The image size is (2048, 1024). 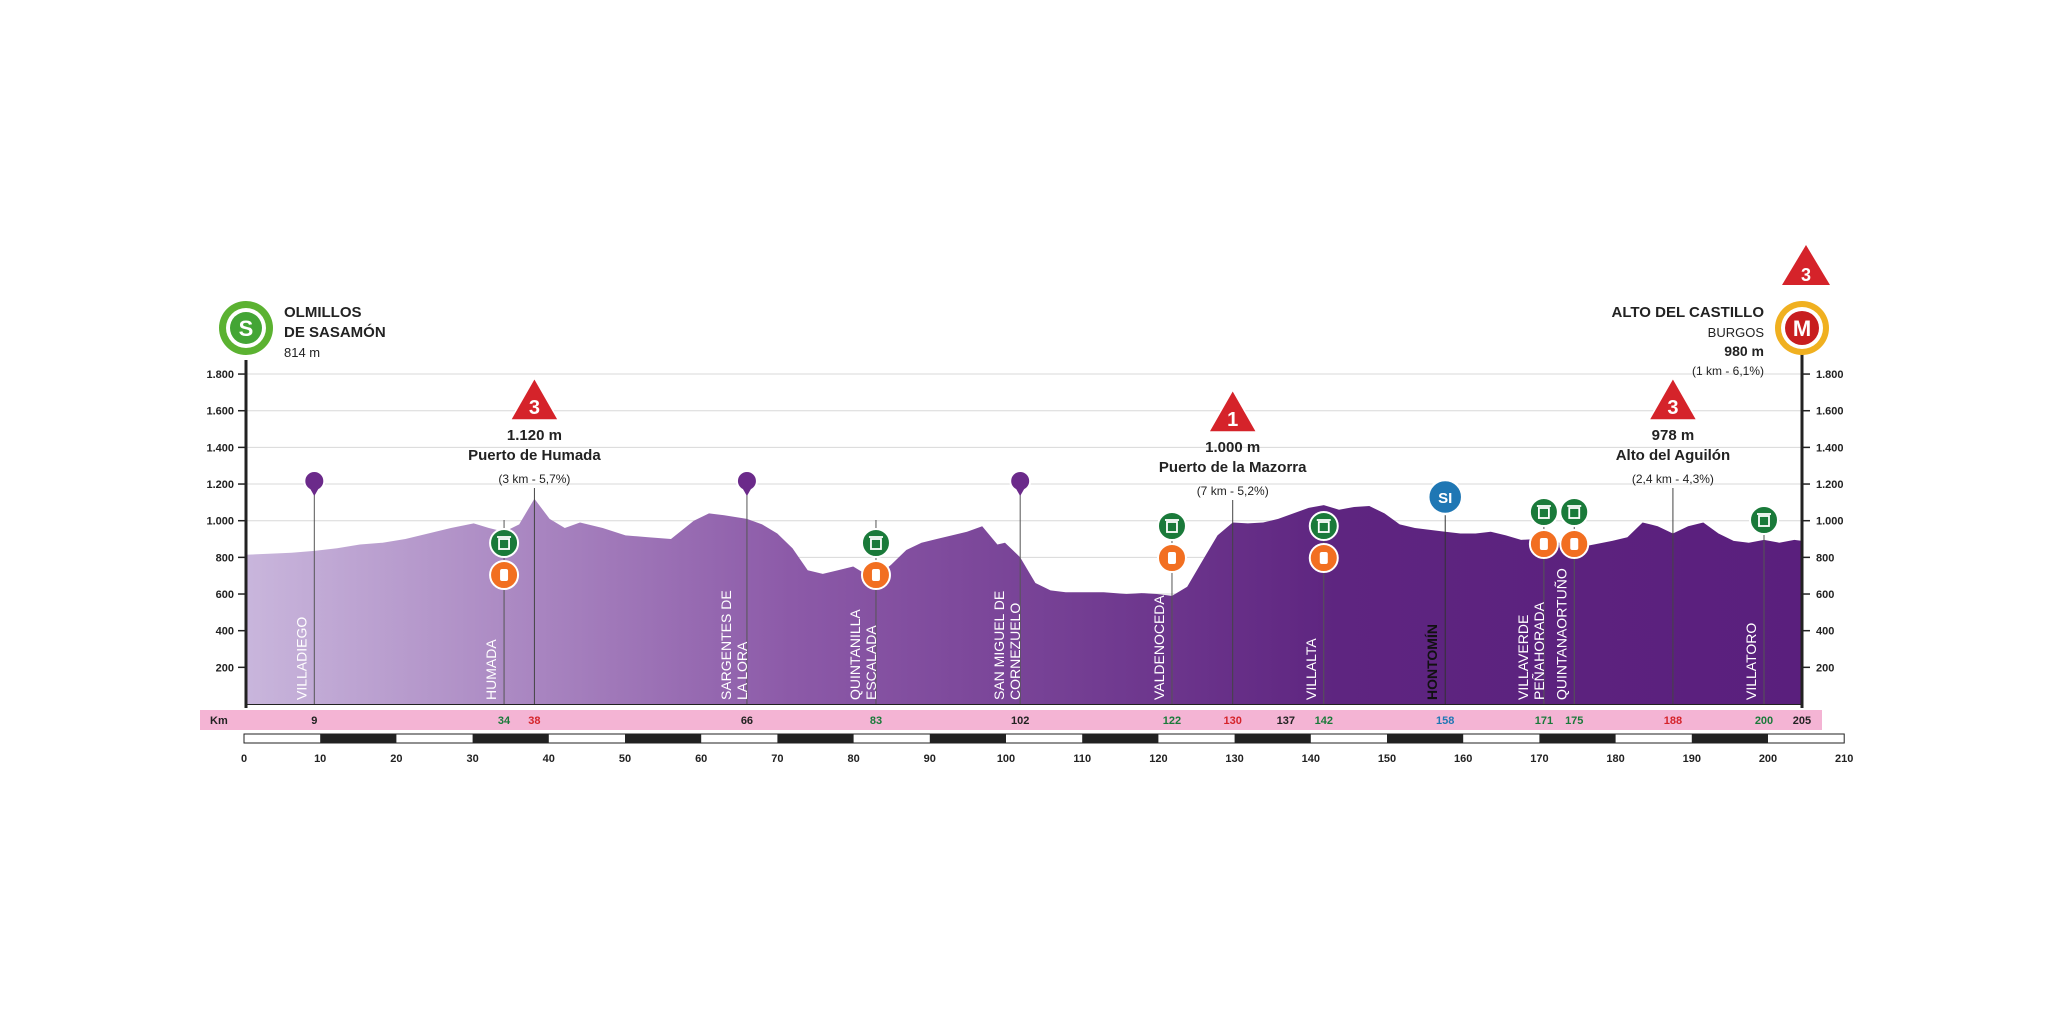 What do you see at coordinates (1015, 651) in the screenshot?
I see `town-label: CORNEZUELO` at bounding box center [1015, 651].